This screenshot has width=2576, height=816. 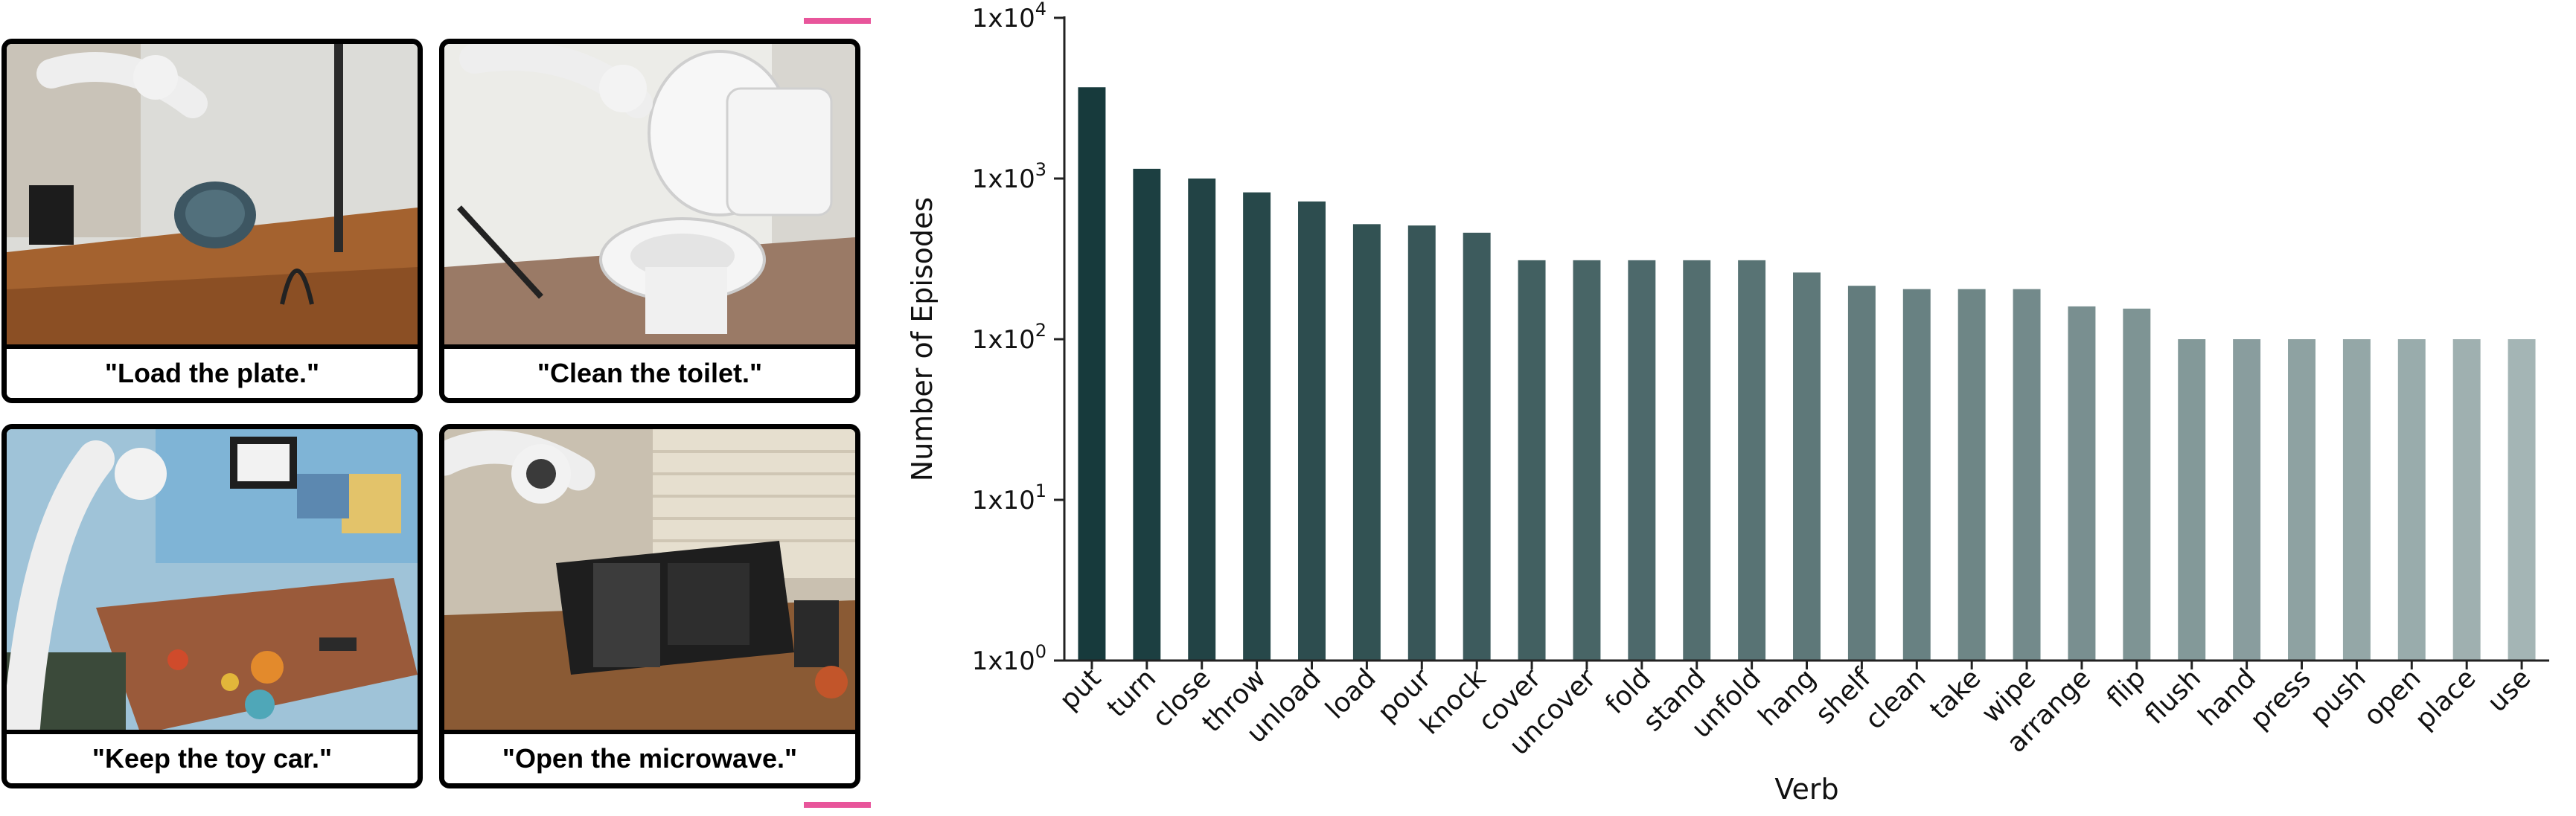 What do you see at coordinates (1092, 374) in the screenshot?
I see `bar-put` at bounding box center [1092, 374].